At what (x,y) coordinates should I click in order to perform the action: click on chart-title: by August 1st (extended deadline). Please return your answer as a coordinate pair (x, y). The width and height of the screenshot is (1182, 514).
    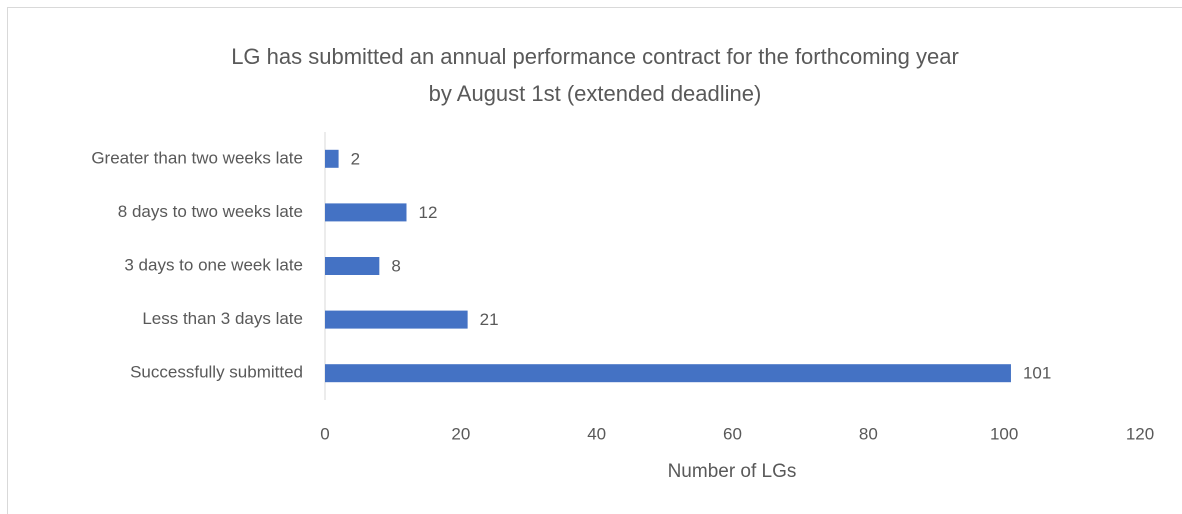
    Looking at the image, I should click on (595, 93).